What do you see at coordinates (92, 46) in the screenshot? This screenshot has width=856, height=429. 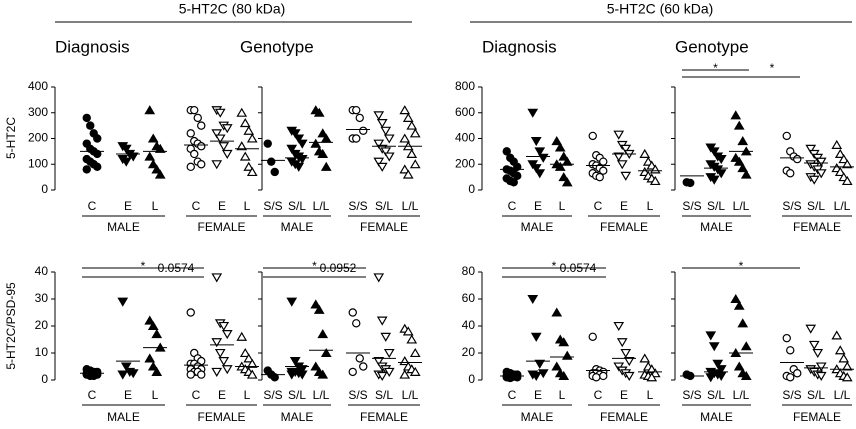 I see `panel-title: Diagnosis` at bounding box center [92, 46].